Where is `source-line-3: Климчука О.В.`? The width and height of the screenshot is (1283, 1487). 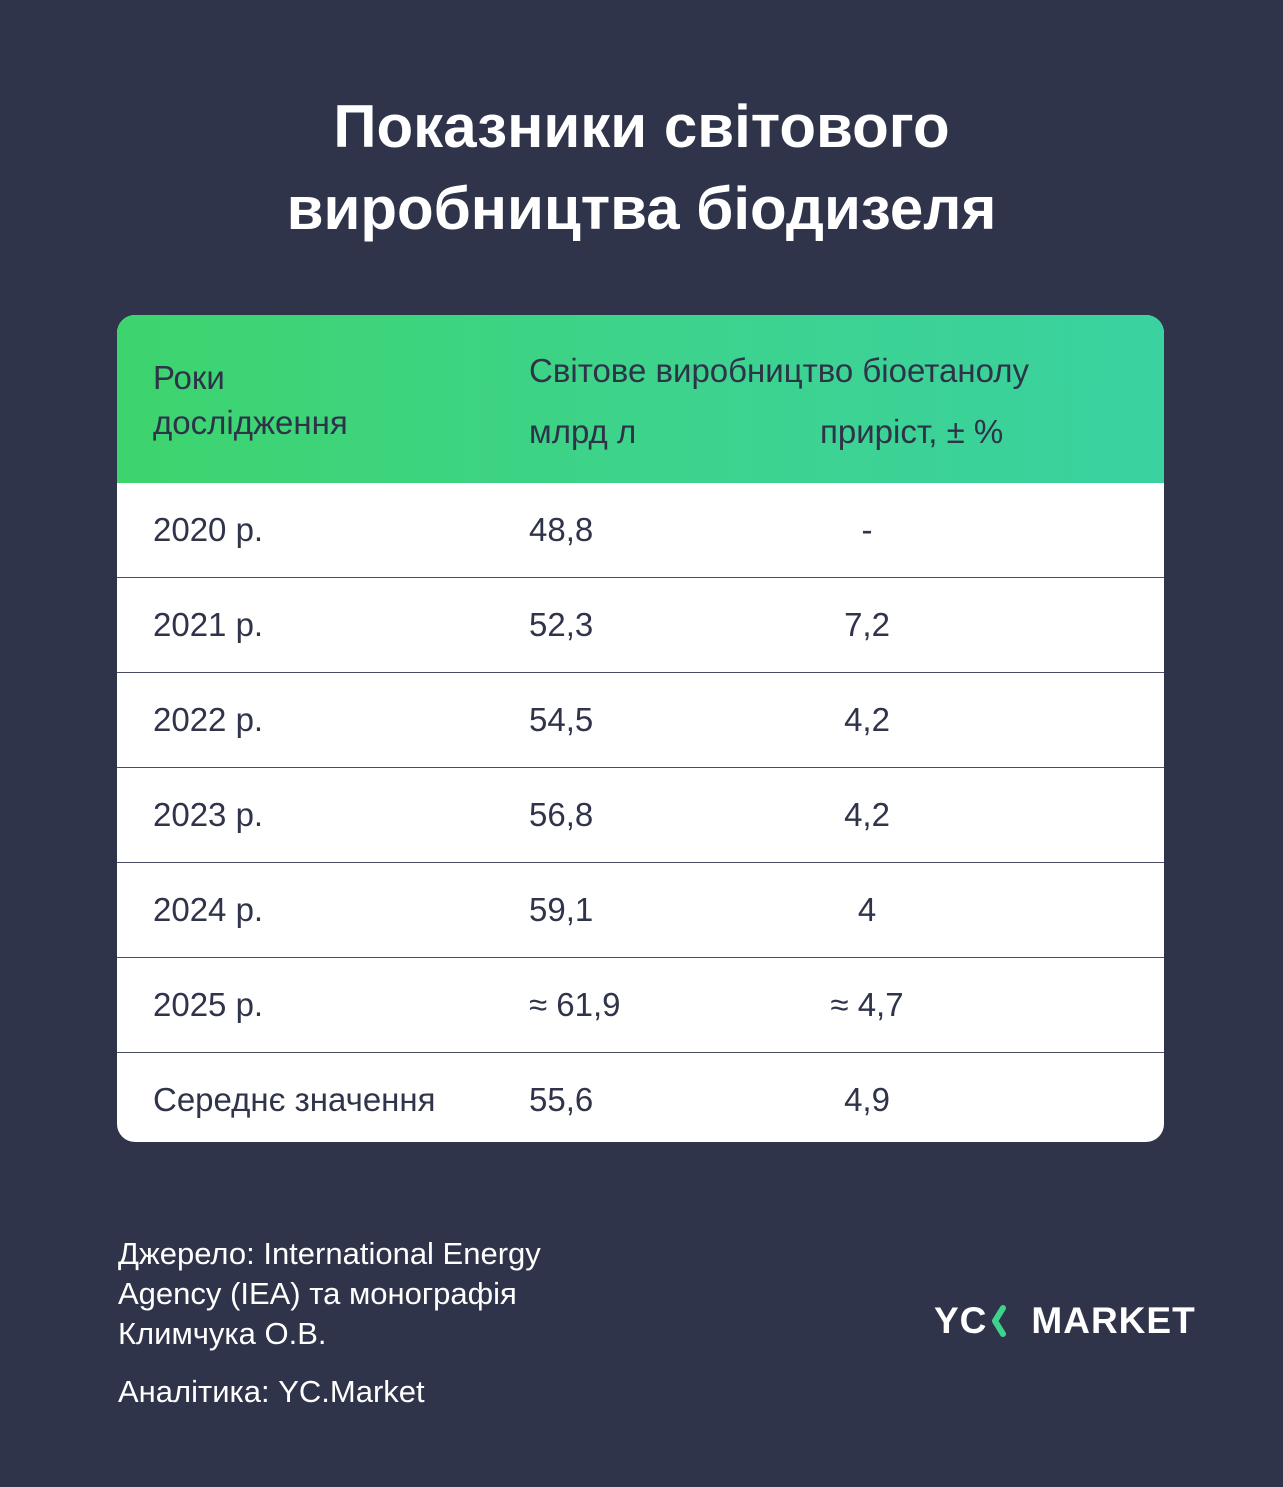
source-line-3: Климчука О.В. is located at coordinates (222, 1333).